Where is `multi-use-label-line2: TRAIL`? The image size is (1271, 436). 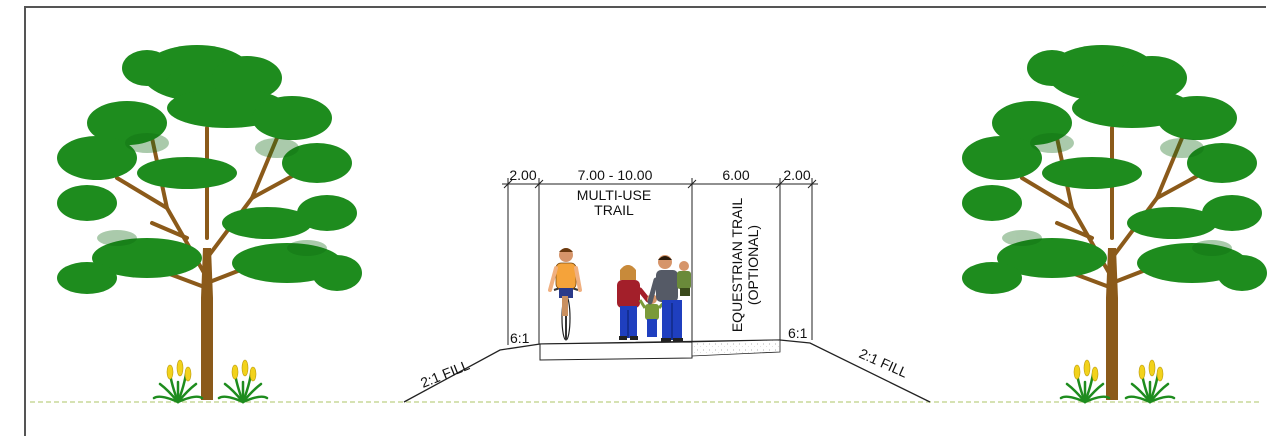
multi-use-label-line2: TRAIL is located at coordinates (614, 210).